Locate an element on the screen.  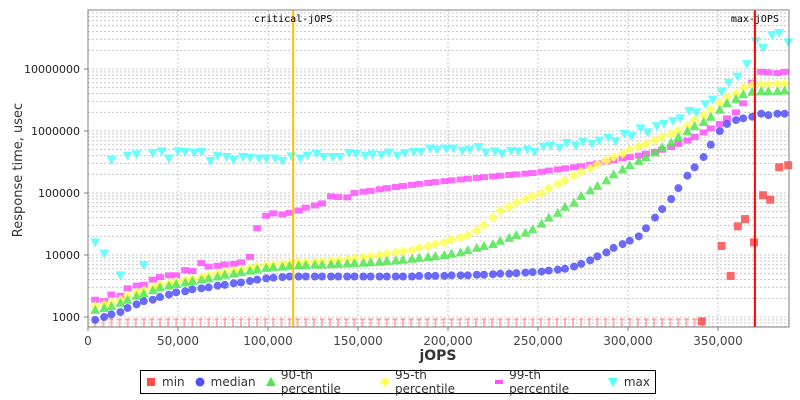
max-jops-label: max-jOPS is located at coordinates (755, 19).